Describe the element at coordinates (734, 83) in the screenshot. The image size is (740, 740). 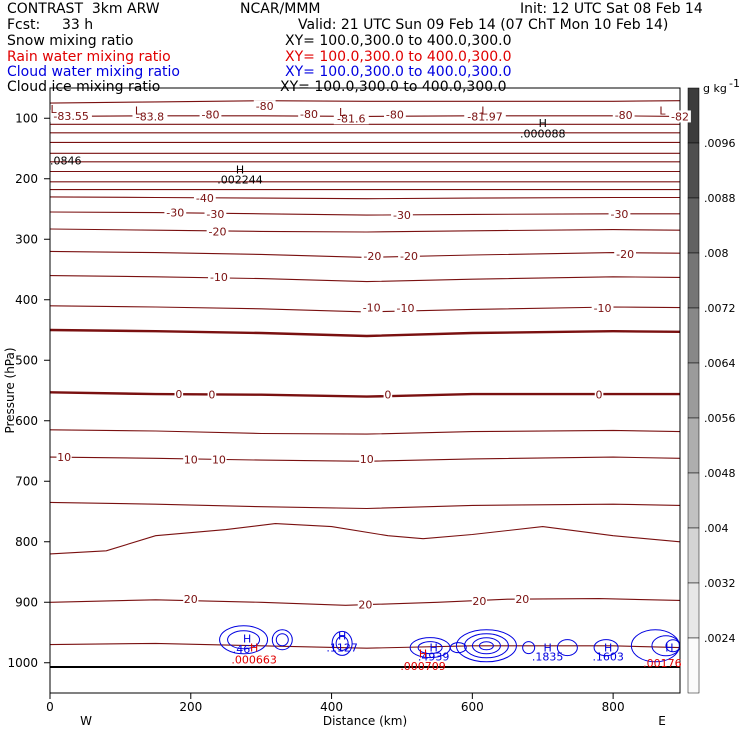
I see `colorbar-units-exponent: -1` at that location.